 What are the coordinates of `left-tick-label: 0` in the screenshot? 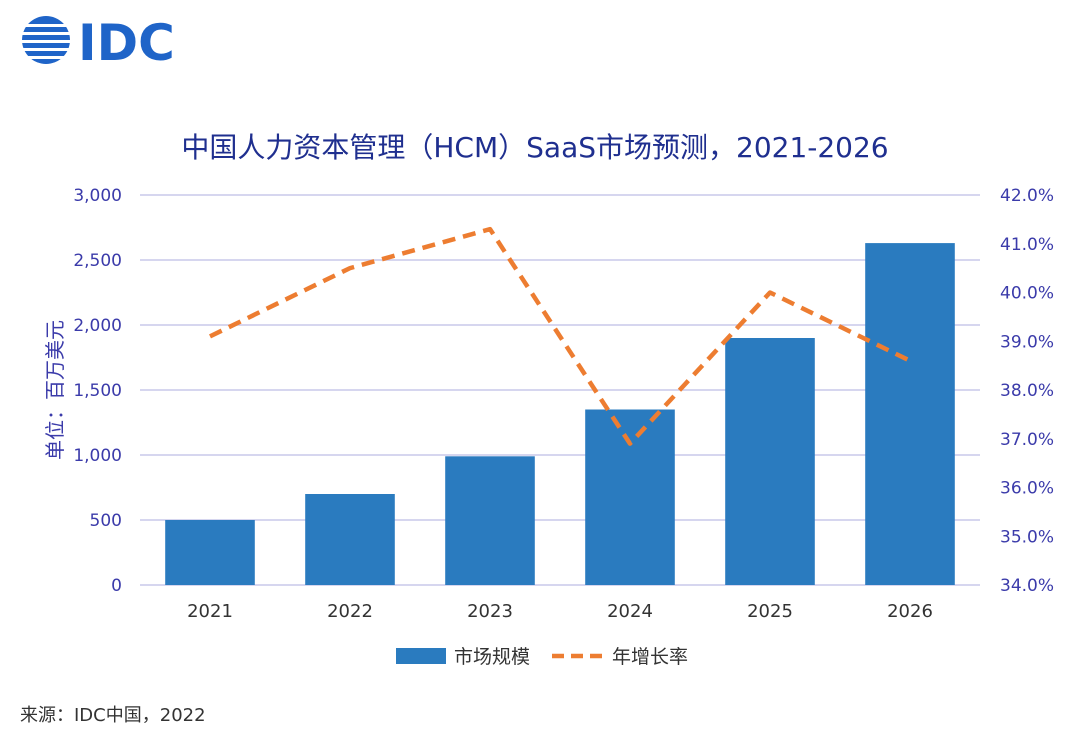 It's located at (116, 586).